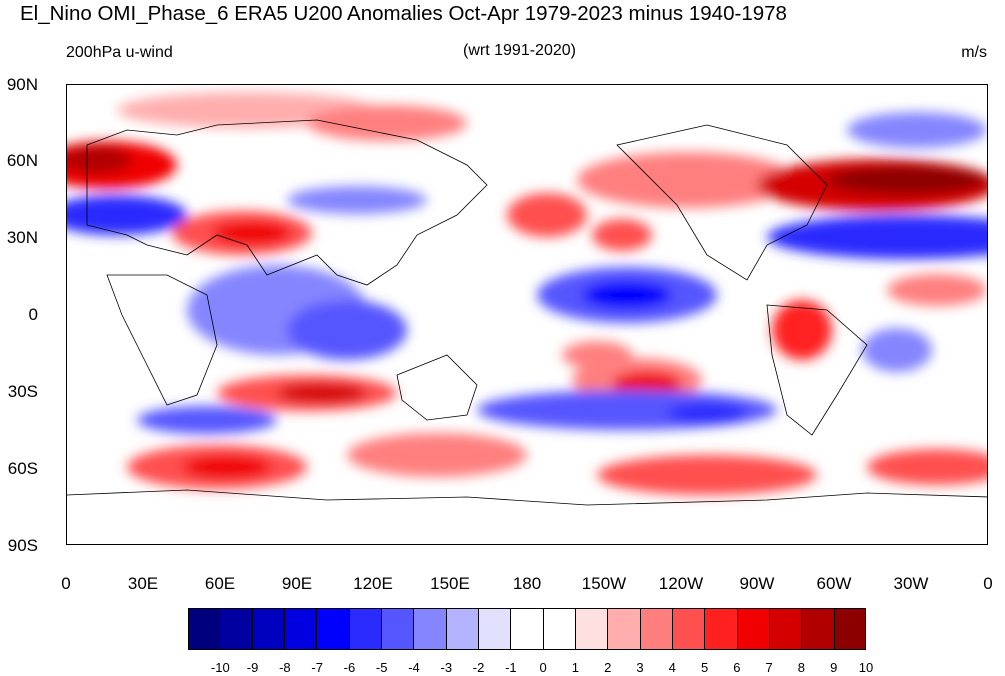 Image resolution: width=1005 pixels, height=676 pixels. I want to click on colorbar-label: 10, so click(866, 667).